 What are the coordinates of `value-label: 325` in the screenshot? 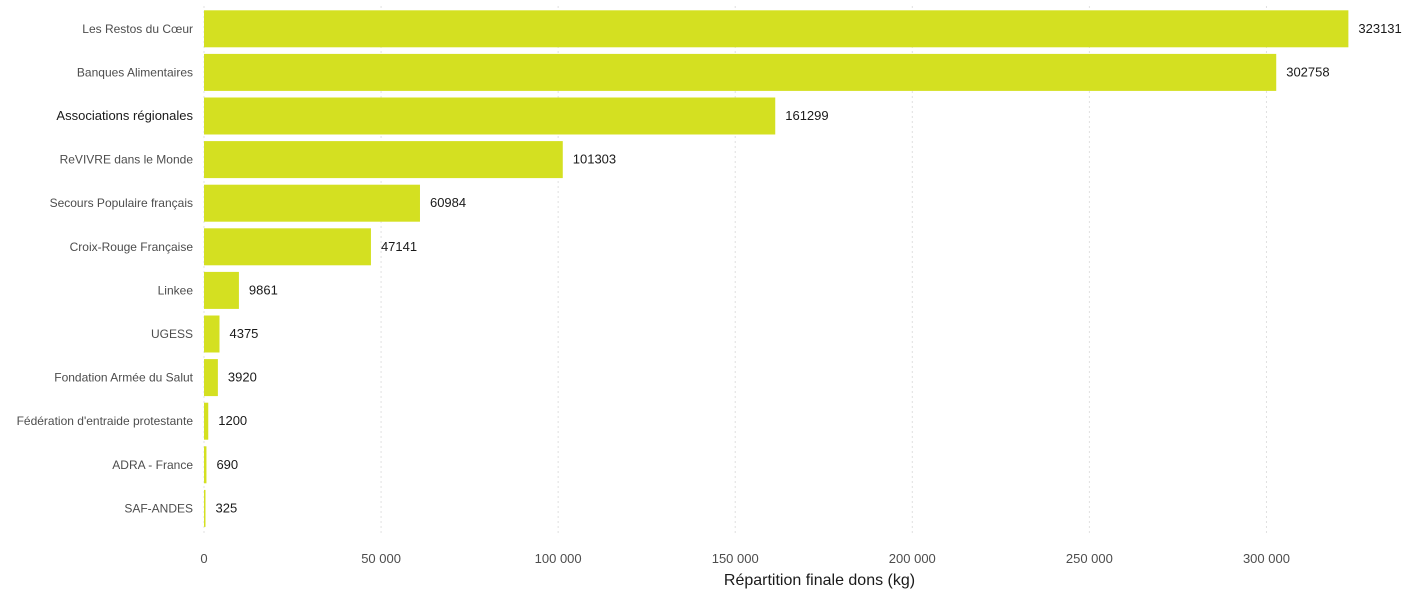 It's located at (227, 507).